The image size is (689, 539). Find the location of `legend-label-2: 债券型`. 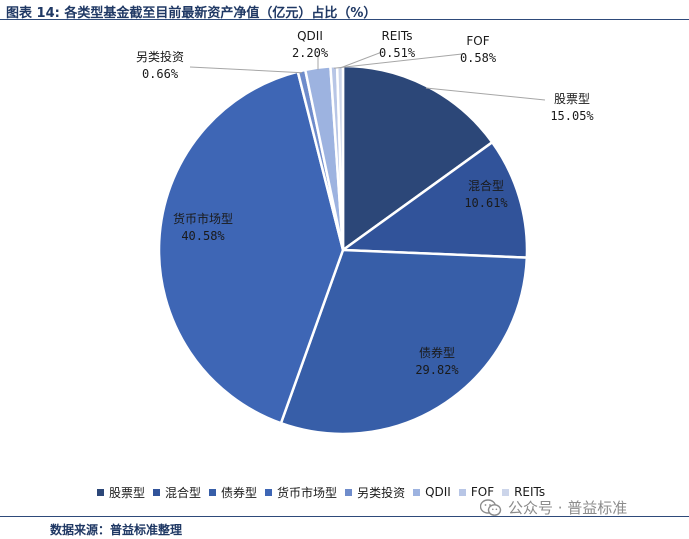

legend-label-2: 债券型 is located at coordinates (239, 492).